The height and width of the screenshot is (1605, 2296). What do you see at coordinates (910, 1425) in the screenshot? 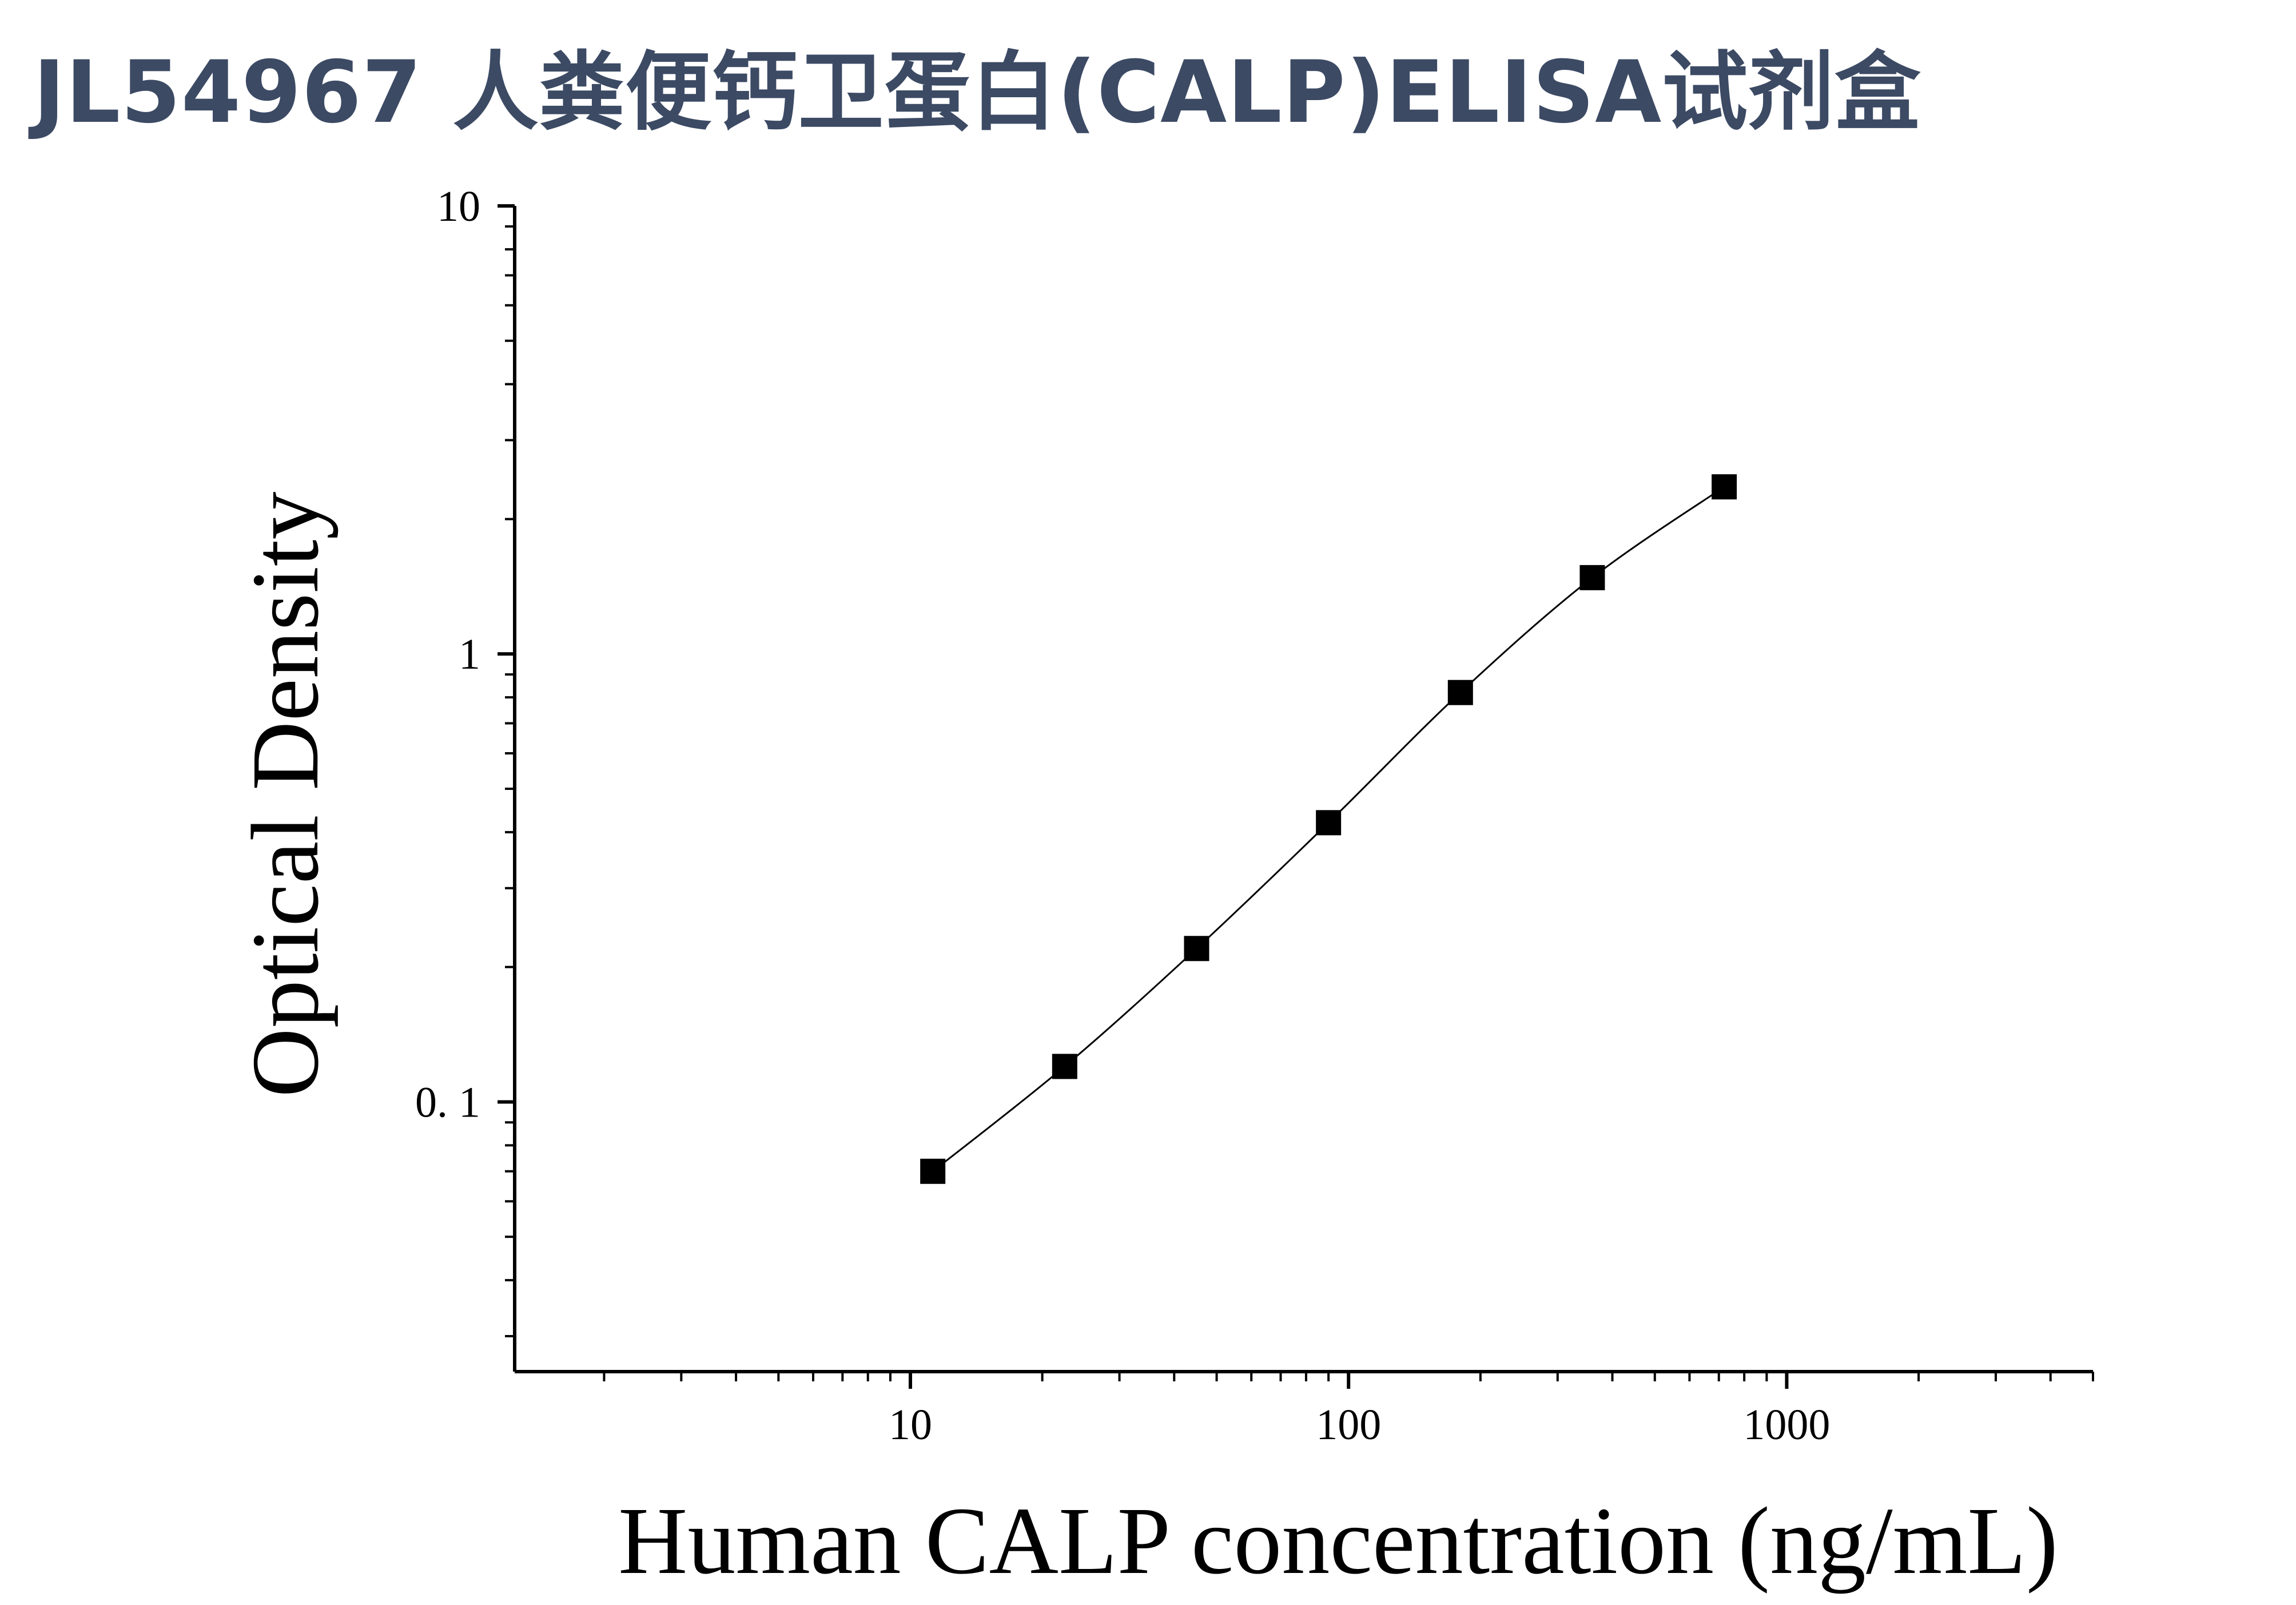
I see `x-tick-label: 10` at bounding box center [910, 1425].